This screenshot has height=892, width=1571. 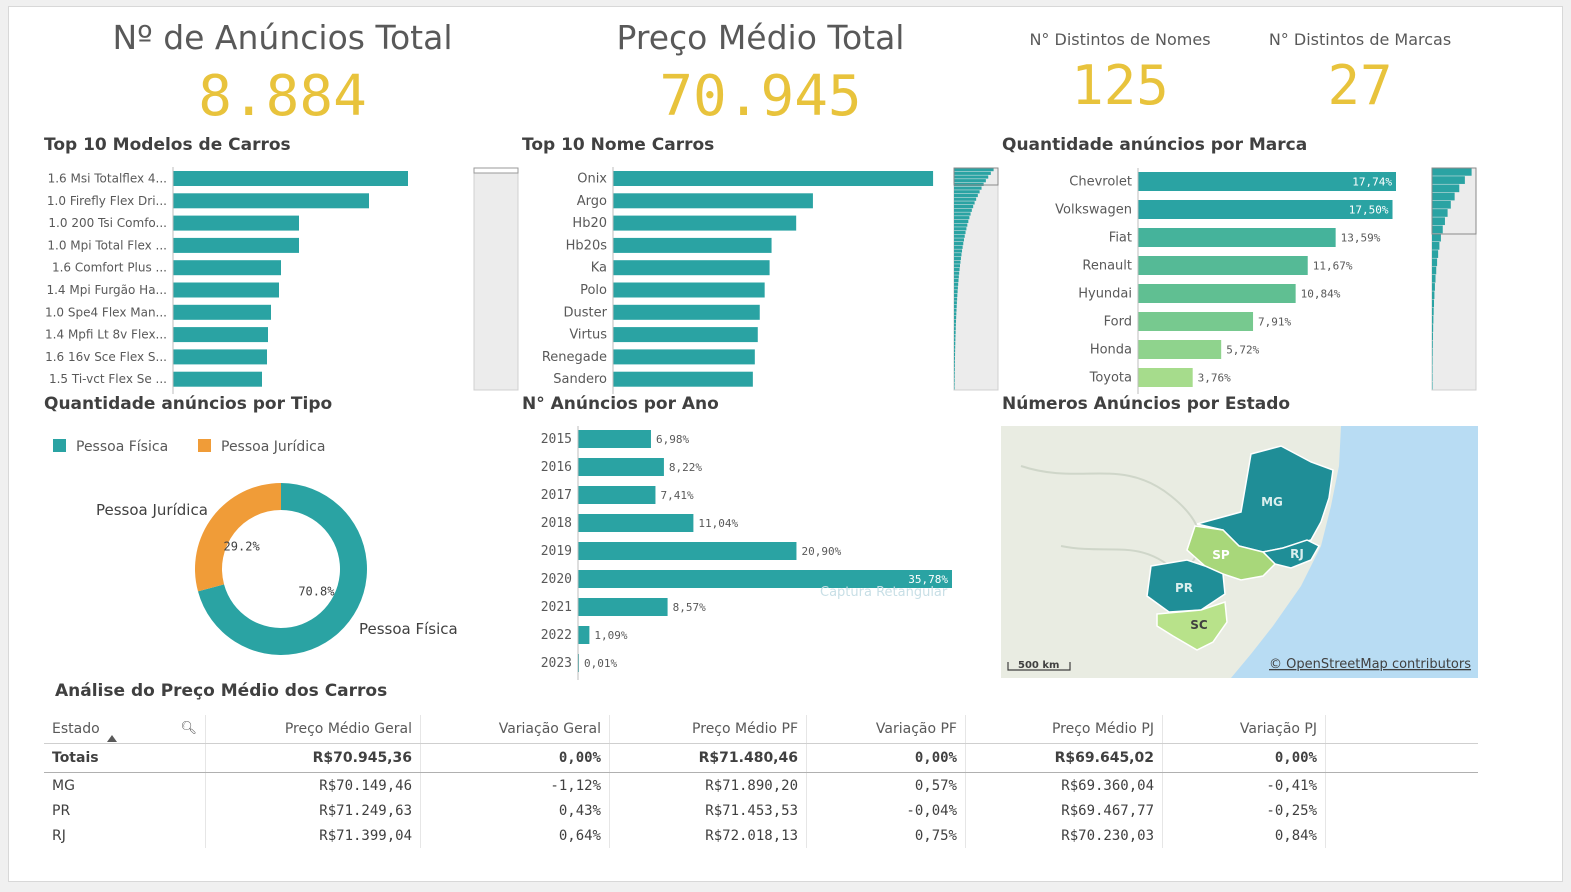 I want to click on state-sc, so click(x=1192, y=625).